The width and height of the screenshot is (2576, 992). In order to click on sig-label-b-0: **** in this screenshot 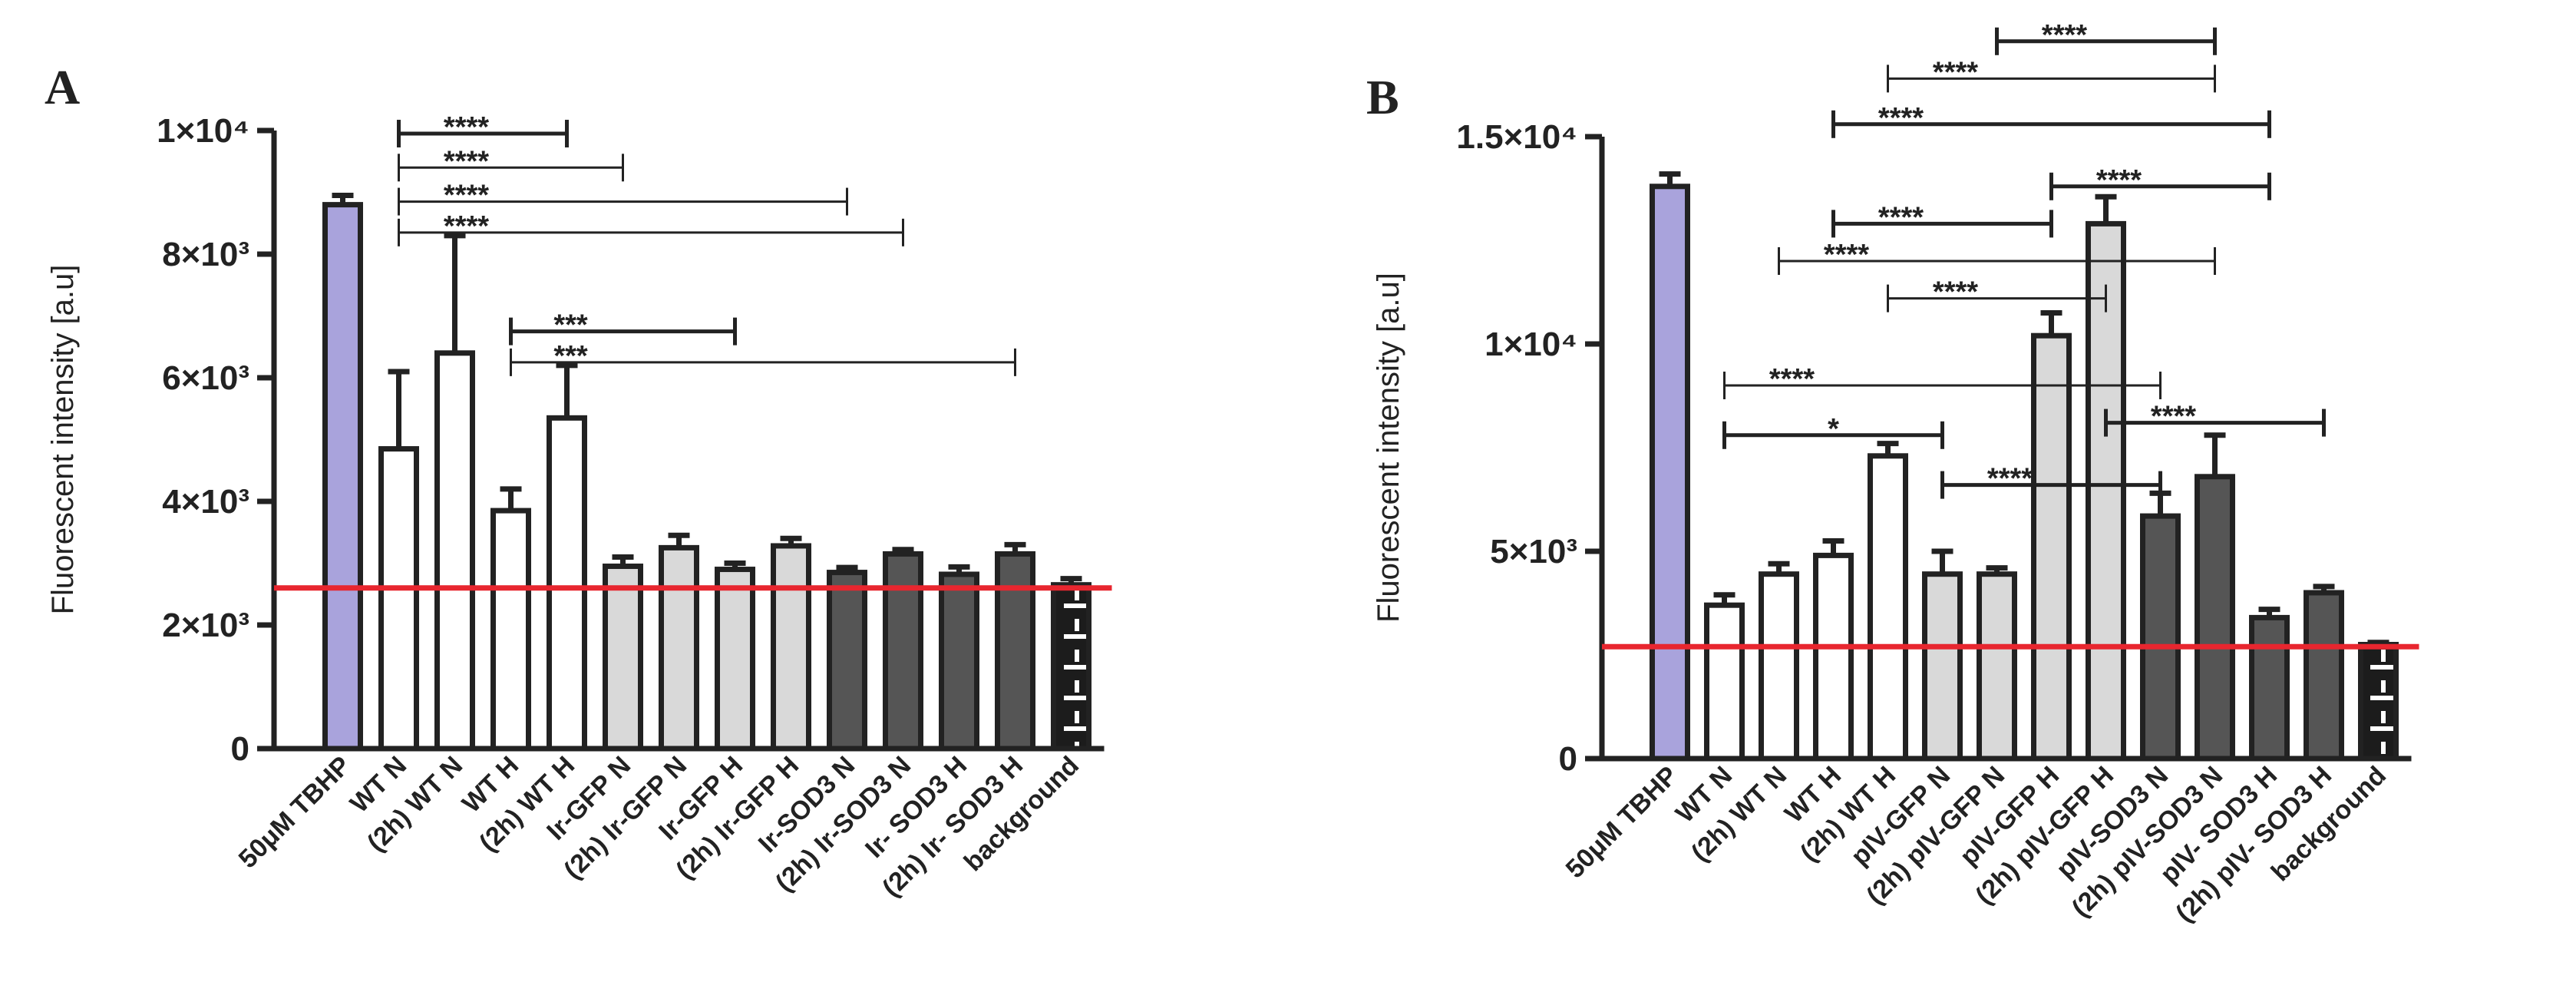, I will do `click(2064, 35)`.